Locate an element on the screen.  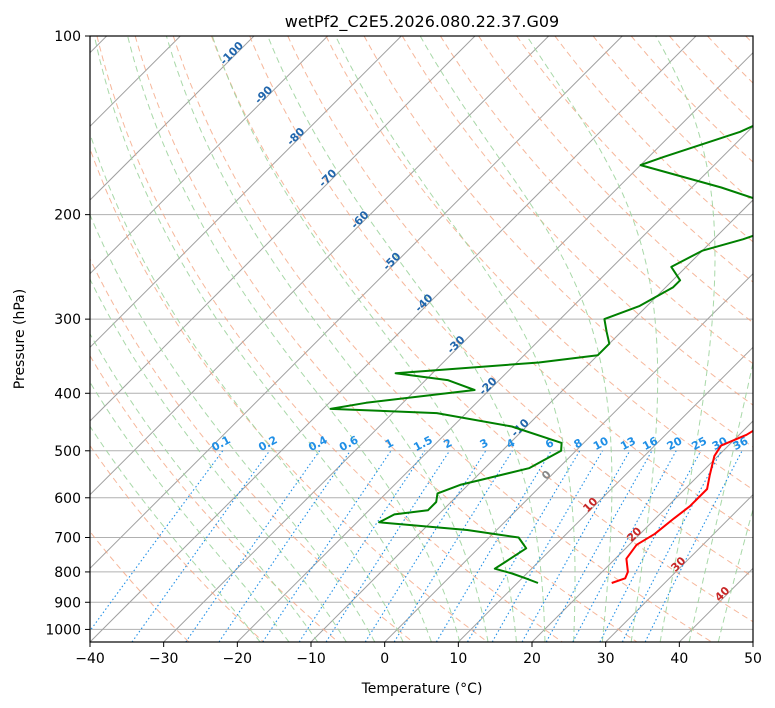
mixing-ratio-label: 2 is located at coordinates (447, 443).